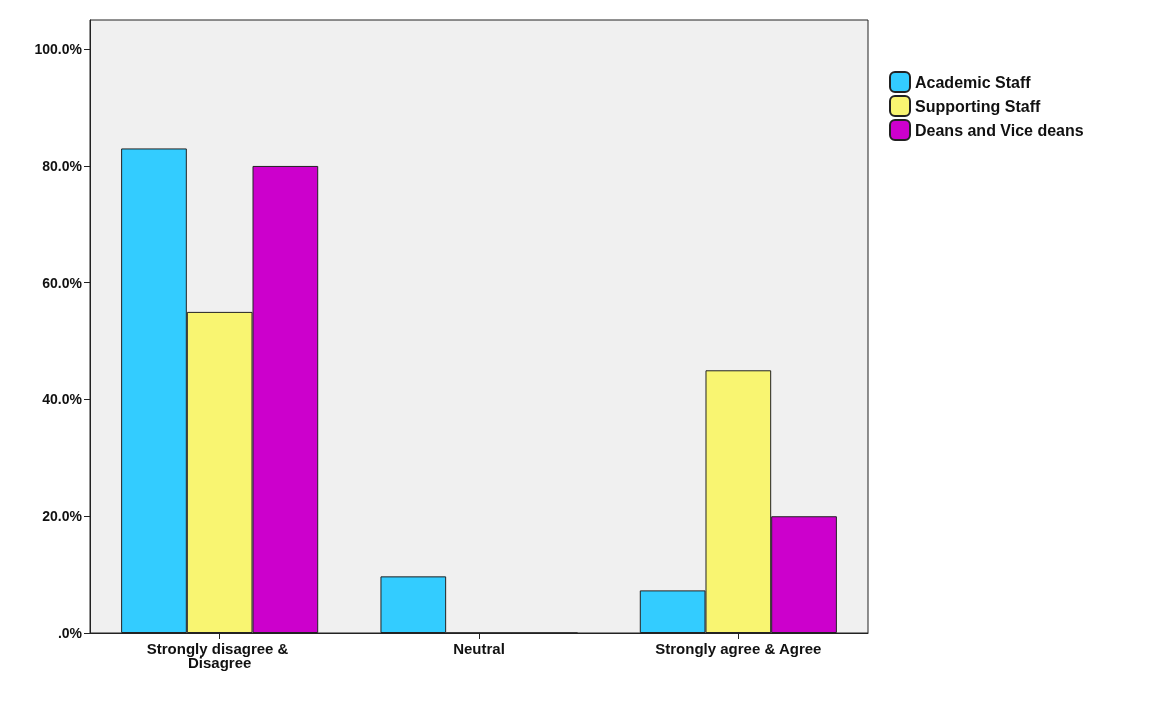  What do you see at coordinates (973, 82) in the screenshot?
I see `legend-label: Academic Staff` at bounding box center [973, 82].